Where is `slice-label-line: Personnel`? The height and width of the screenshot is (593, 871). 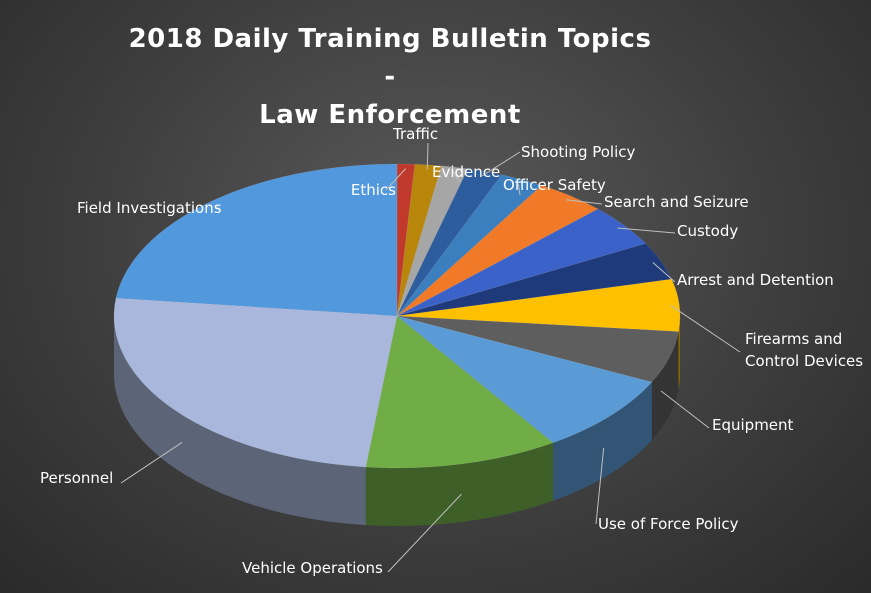 slice-label-line: Personnel is located at coordinates (76, 478).